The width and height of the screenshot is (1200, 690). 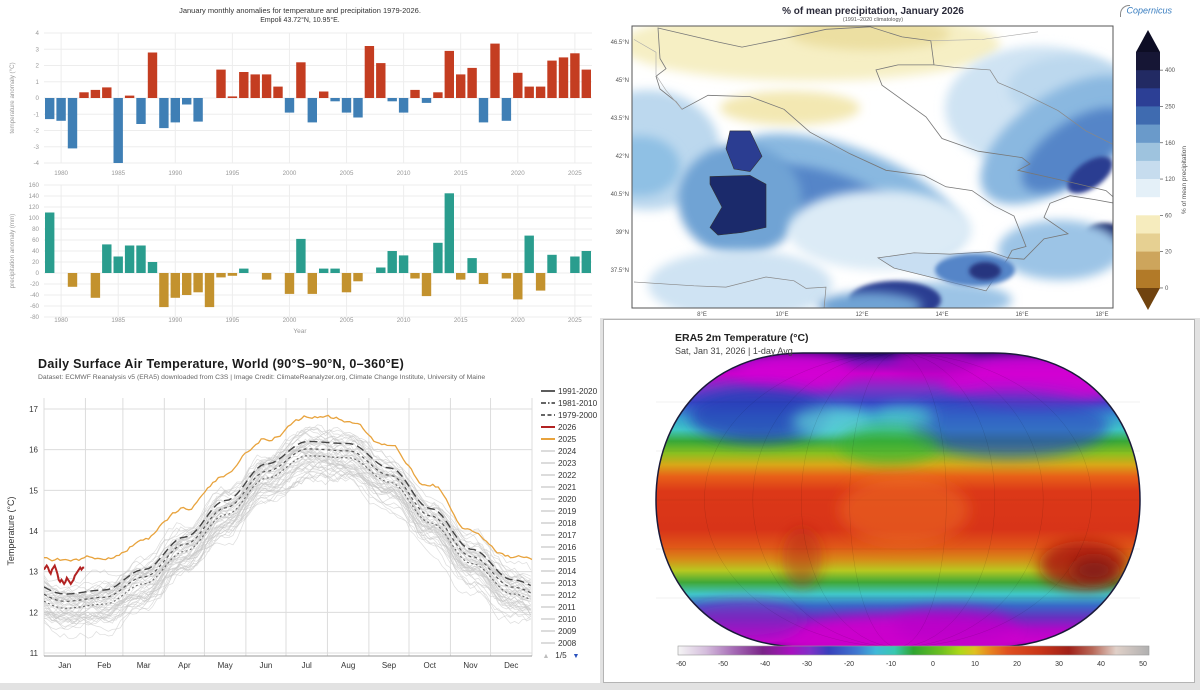 What do you see at coordinates (567, 547) in the screenshot?
I see `svg-text: 2016` at bounding box center [567, 547].